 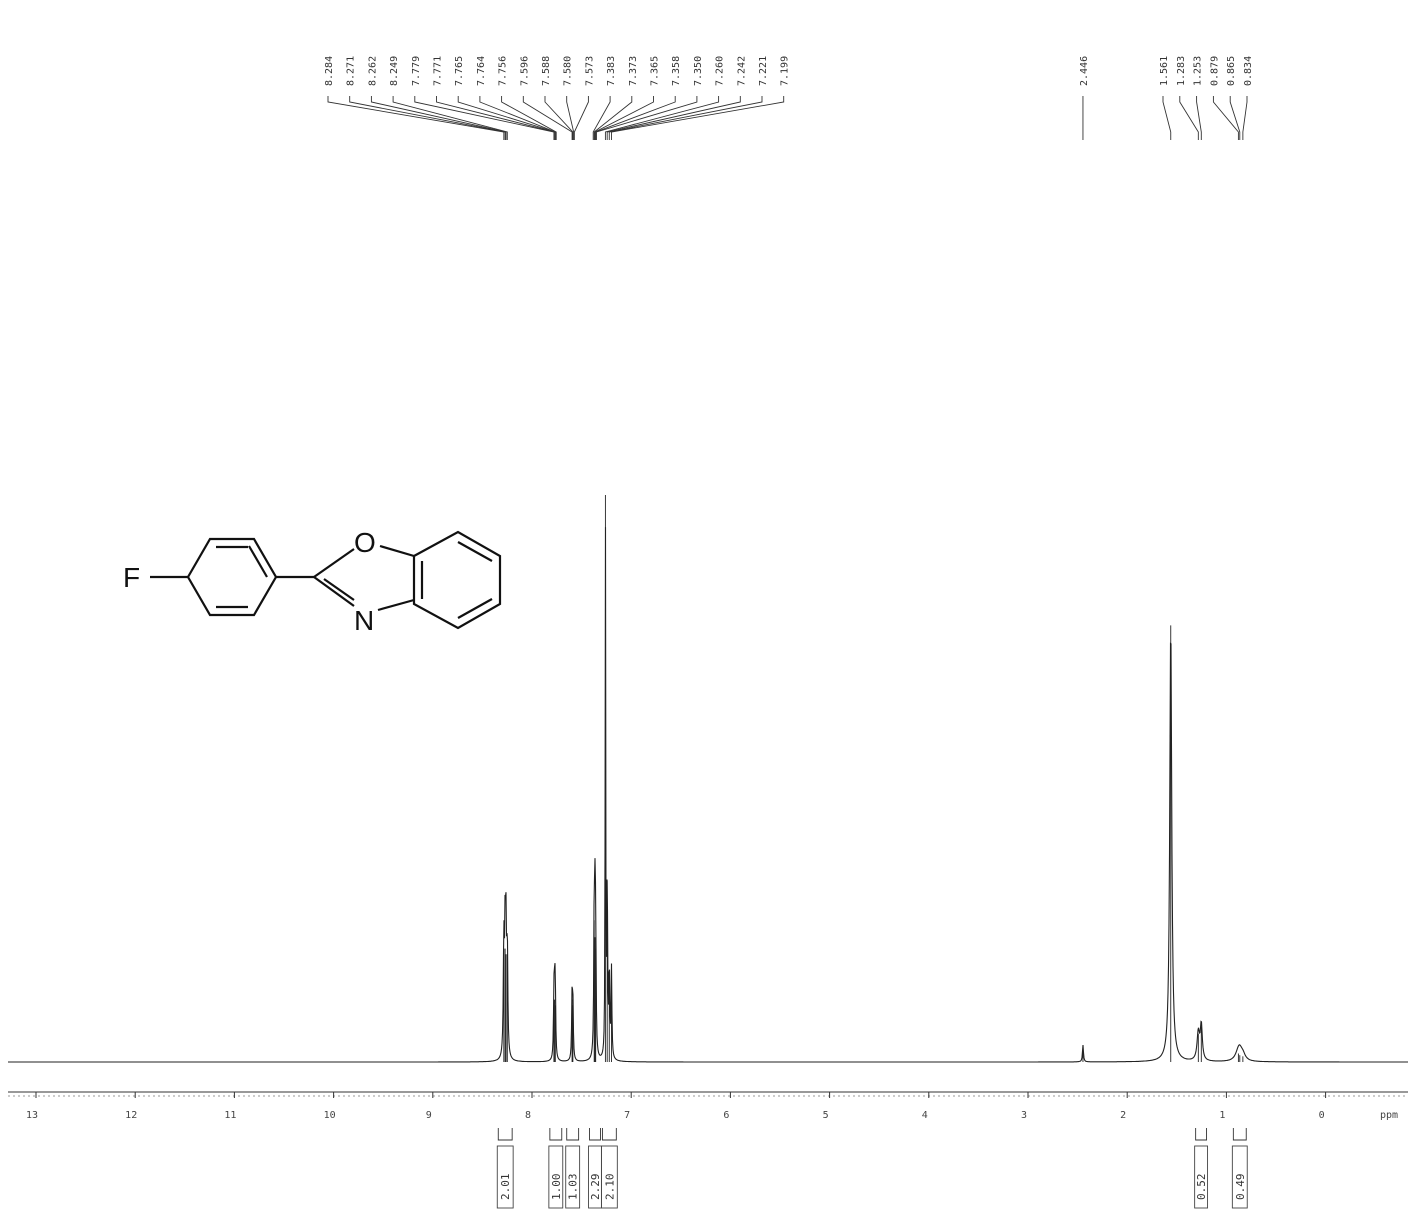 What do you see at coordinates (503, 71) in the screenshot?
I see `peak-label: 7.756` at bounding box center [503, 71].